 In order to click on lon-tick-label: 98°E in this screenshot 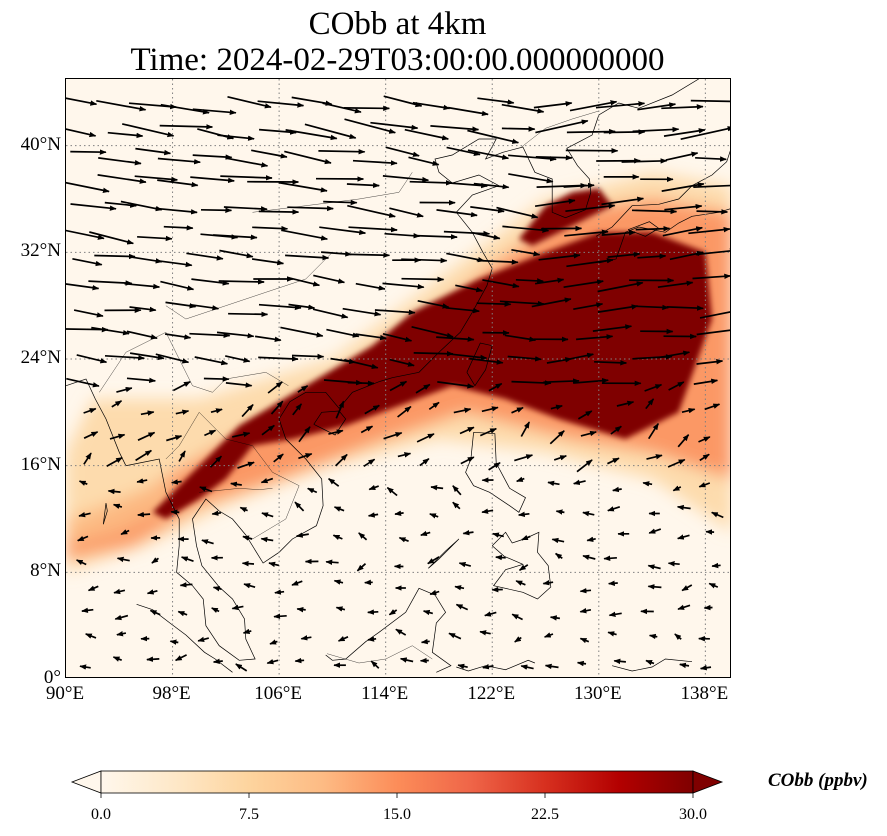, I will do `click(171, 693)`.